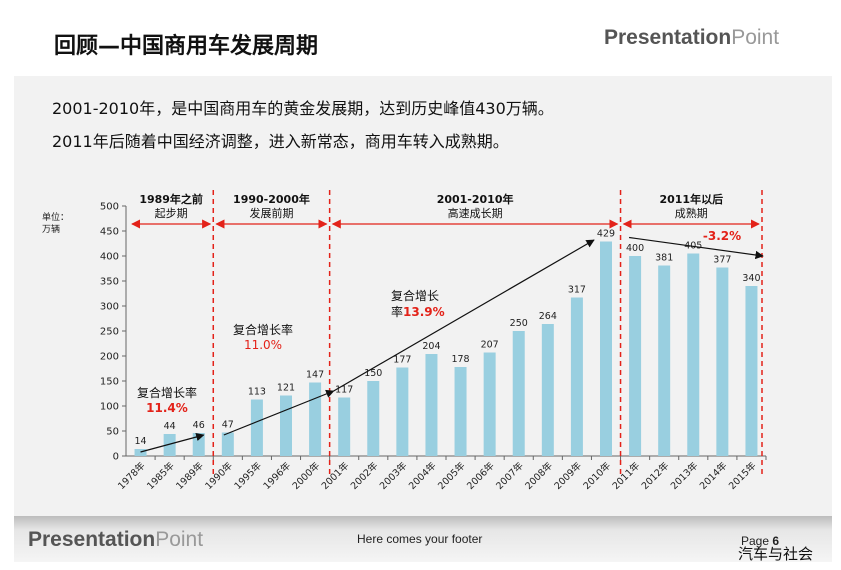  Describe the element at coordinates (451, 475) in the screenshot. I see `x-tick-label: 2005年` at that location.